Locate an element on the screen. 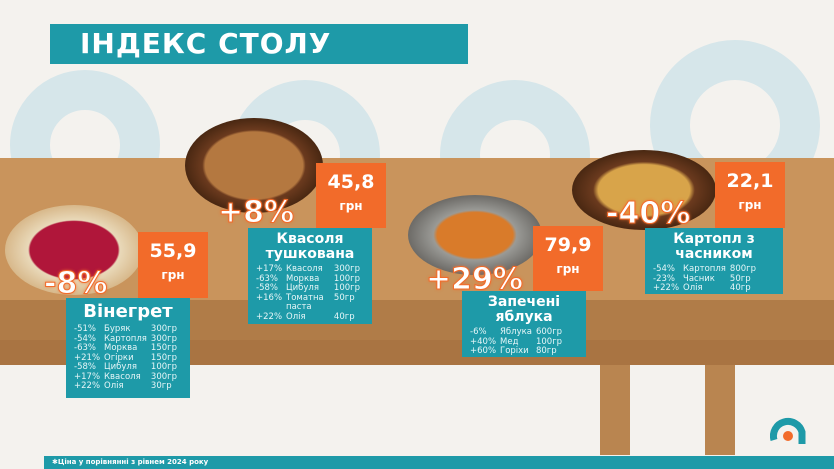 Image resolution: width=834 pixels, height=469 pixels. ingredient-qty: 800гр is located at coordinates (743, 269).